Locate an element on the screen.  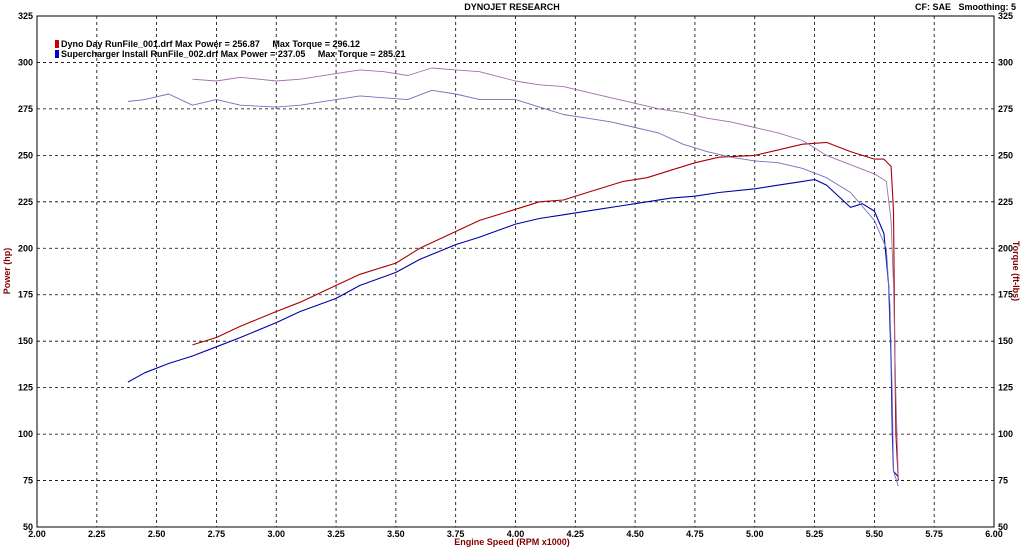
y-tick-label-right: 75 is located at coordinates (1003, 481).